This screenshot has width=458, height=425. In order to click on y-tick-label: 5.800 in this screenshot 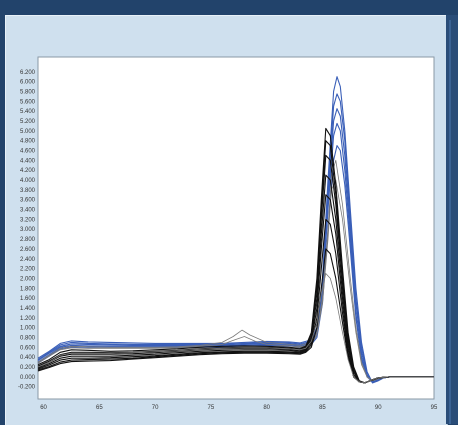, I will do `click(28, 92)`.